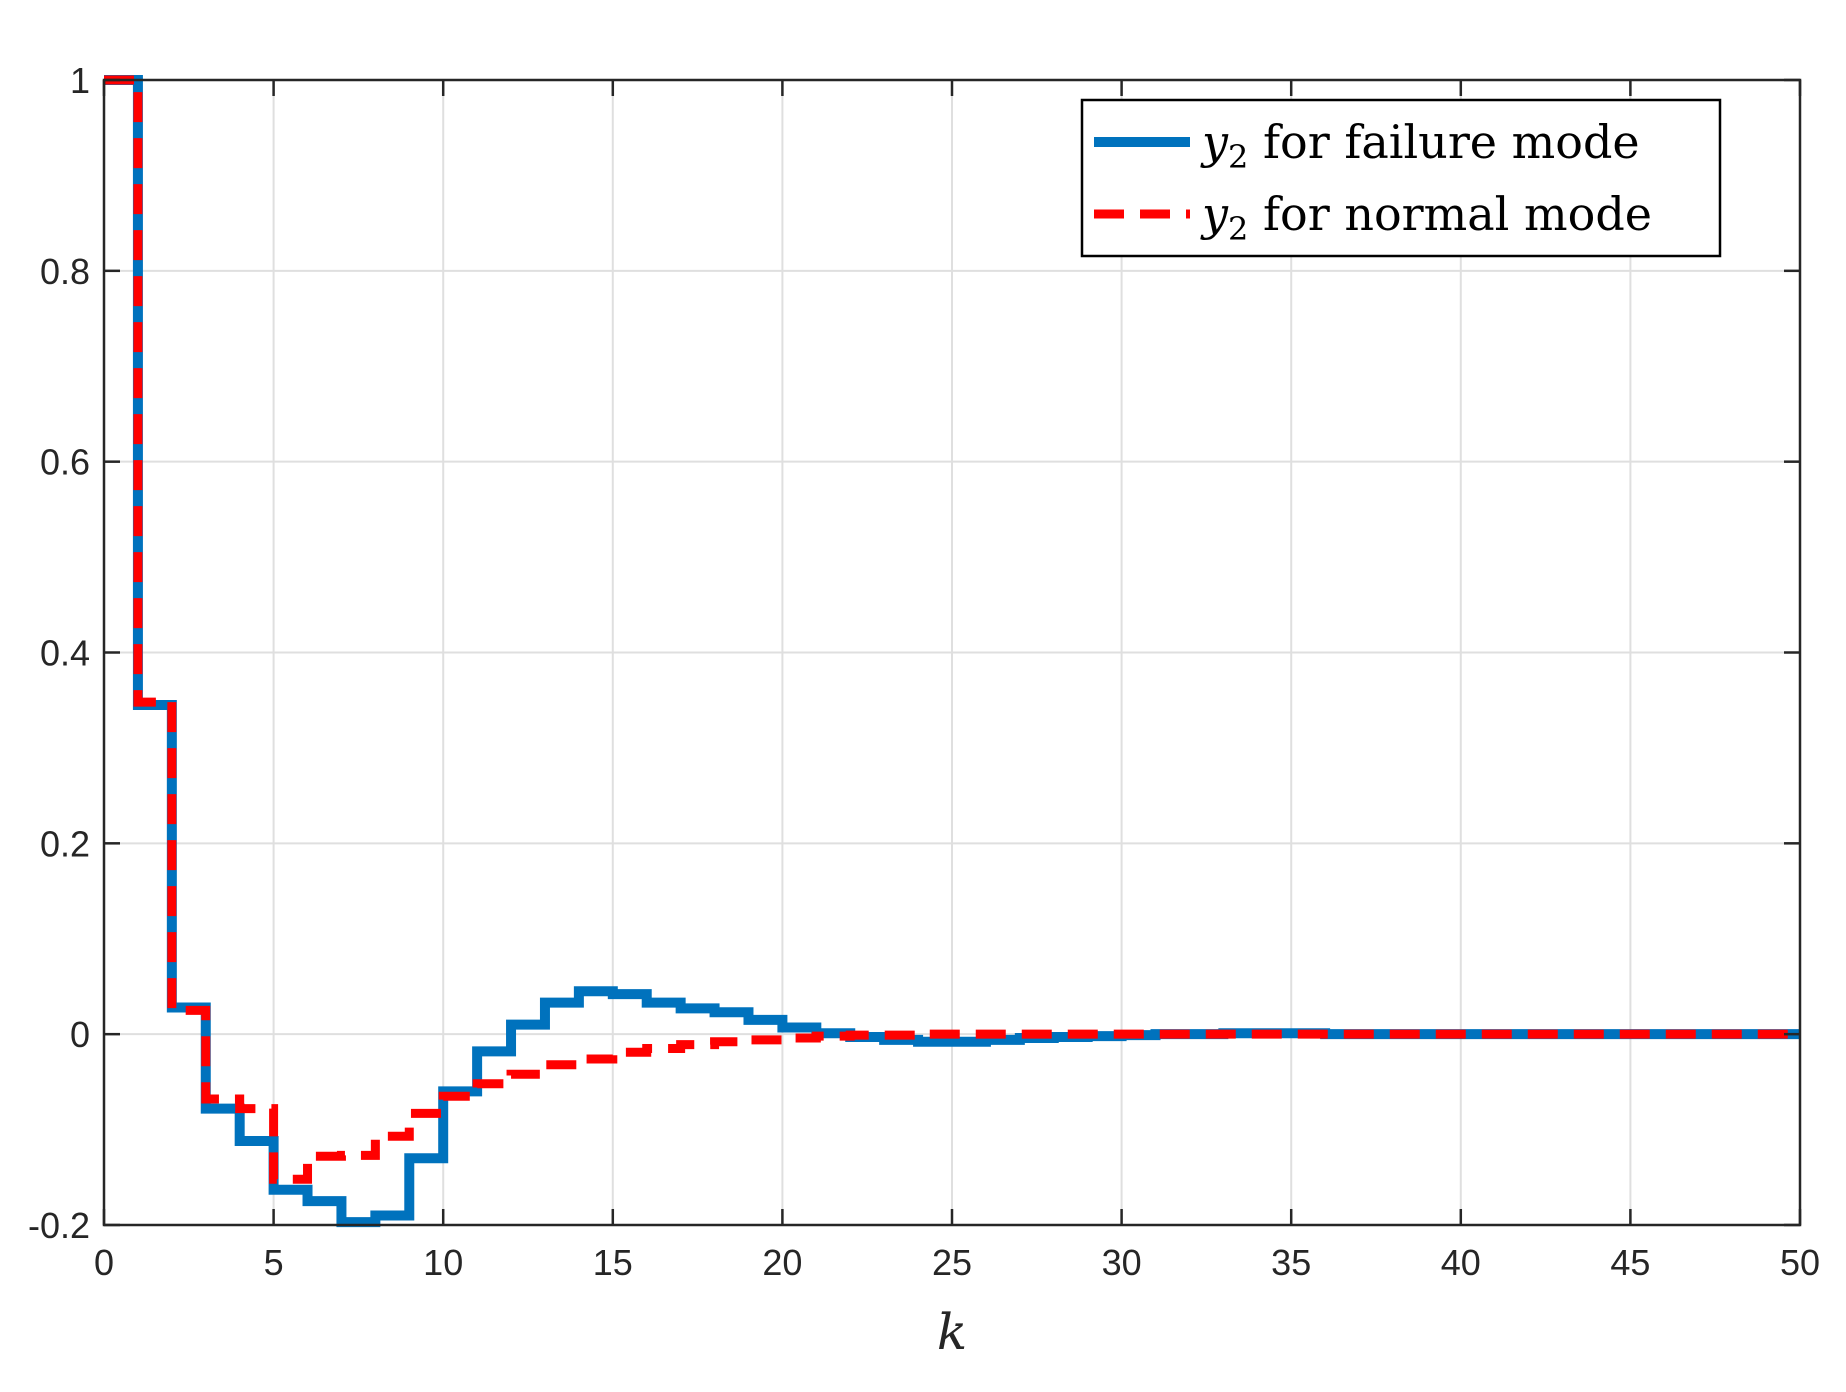  What do you see at coordinates (1450, 214) in the screenshot?
I see `legend-description: for normal mode` at bounding box center [1450, 214].